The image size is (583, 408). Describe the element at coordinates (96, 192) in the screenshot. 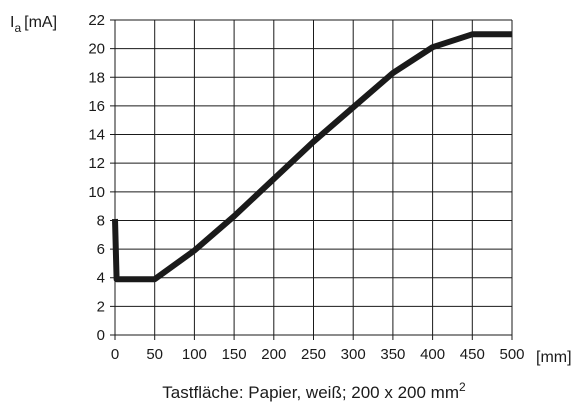

I see `y-tick-label: 10` at that location.